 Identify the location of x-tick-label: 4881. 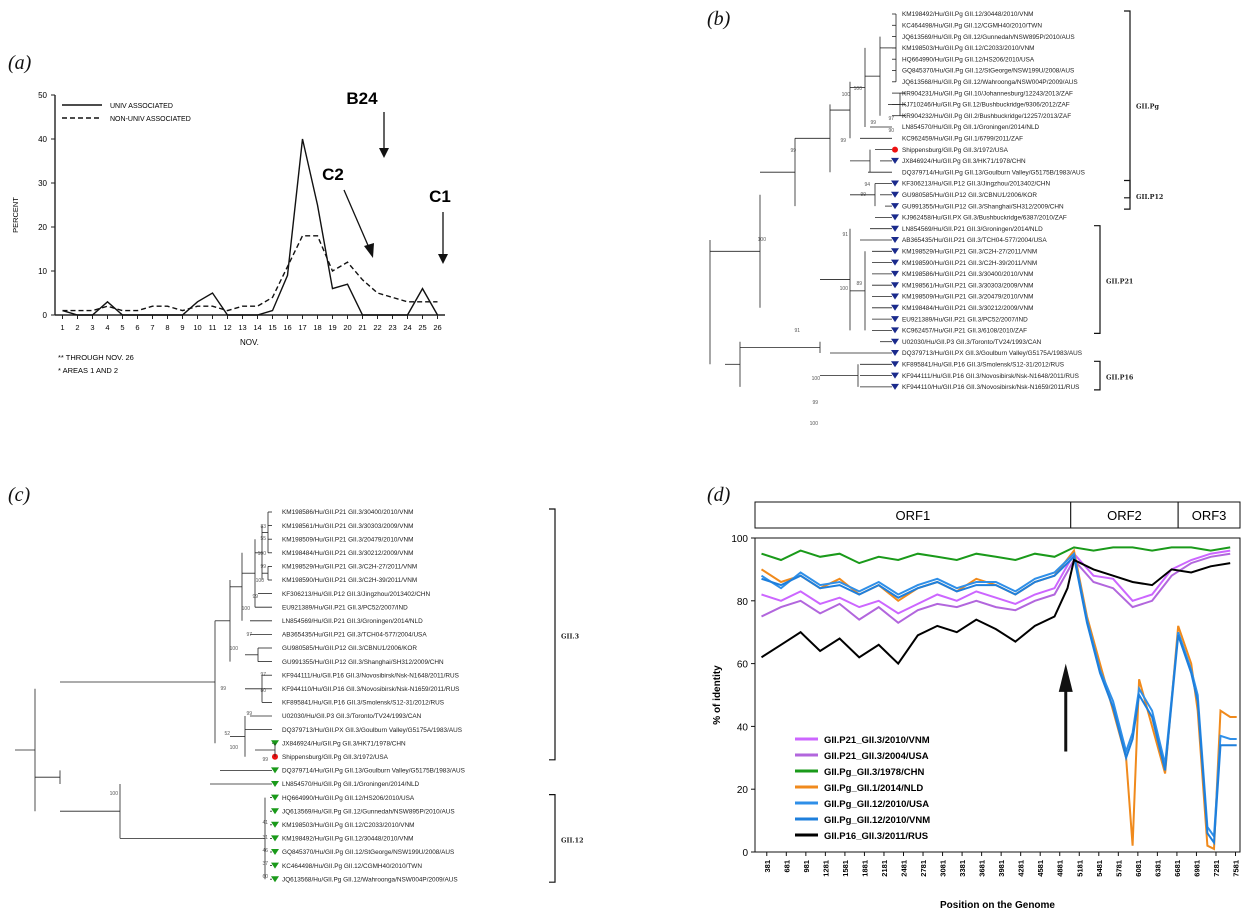
(1060, 868).